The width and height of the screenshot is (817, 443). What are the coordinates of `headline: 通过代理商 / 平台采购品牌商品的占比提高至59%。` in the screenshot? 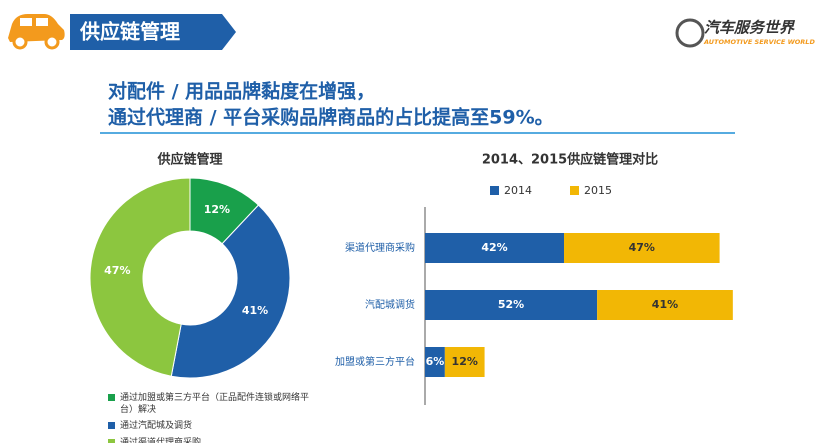 It's located at (331, 117).